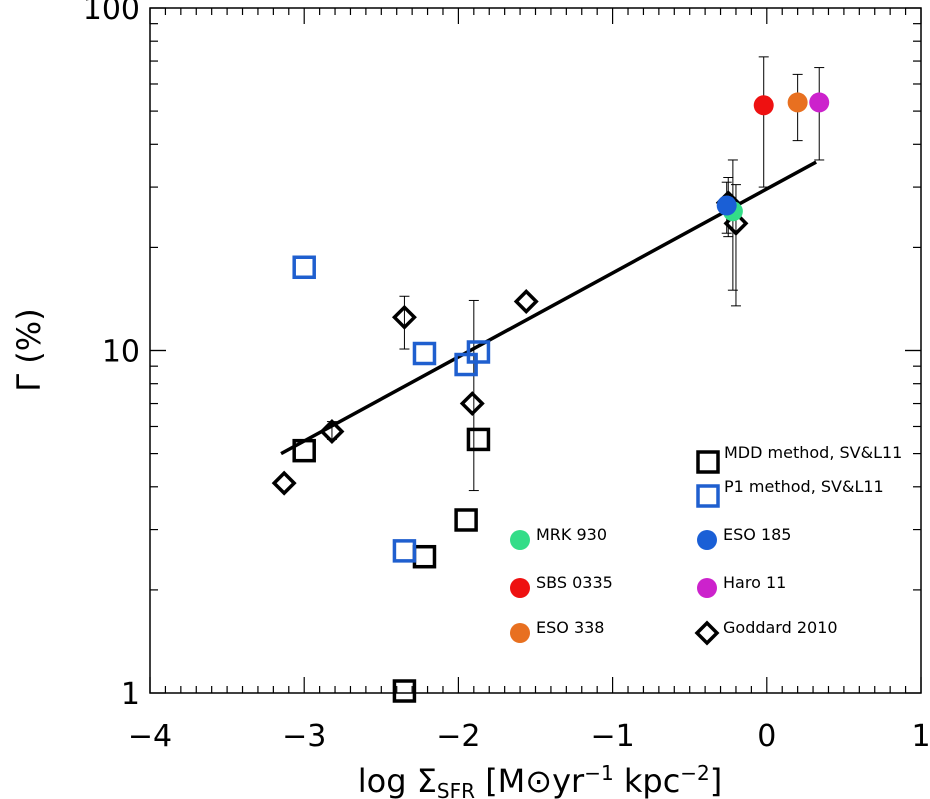 This screenshot has width=930, height=799. What do you see at coordinates (530, 780) in the screenshot?
I see `x-axis-label-units: [M⊙yr` at bounding box center [530, 780].